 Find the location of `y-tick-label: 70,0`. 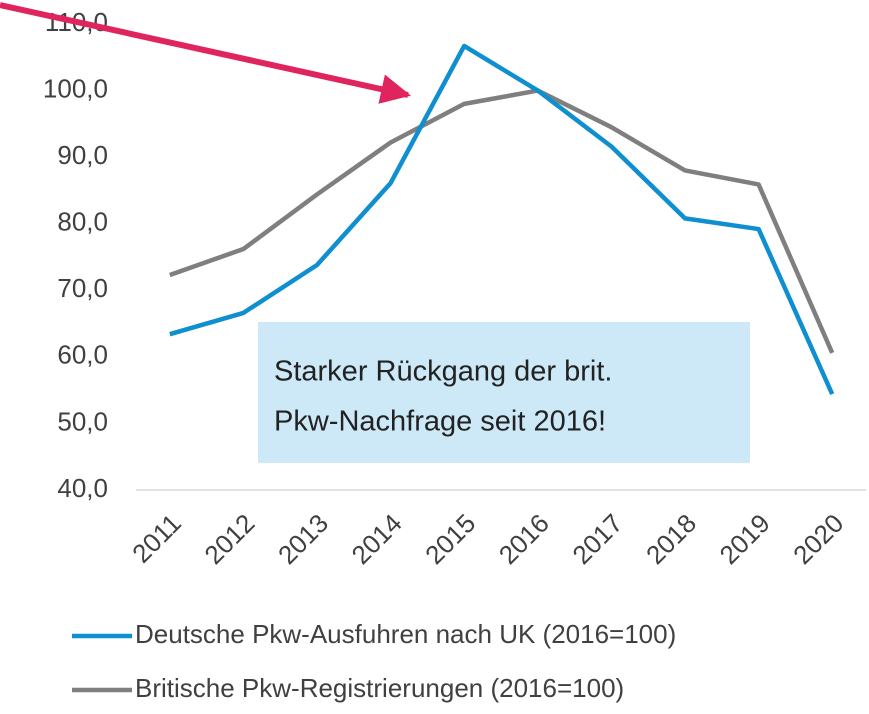

y-tick-label: 70,0 is located at coordinates (82, 288).